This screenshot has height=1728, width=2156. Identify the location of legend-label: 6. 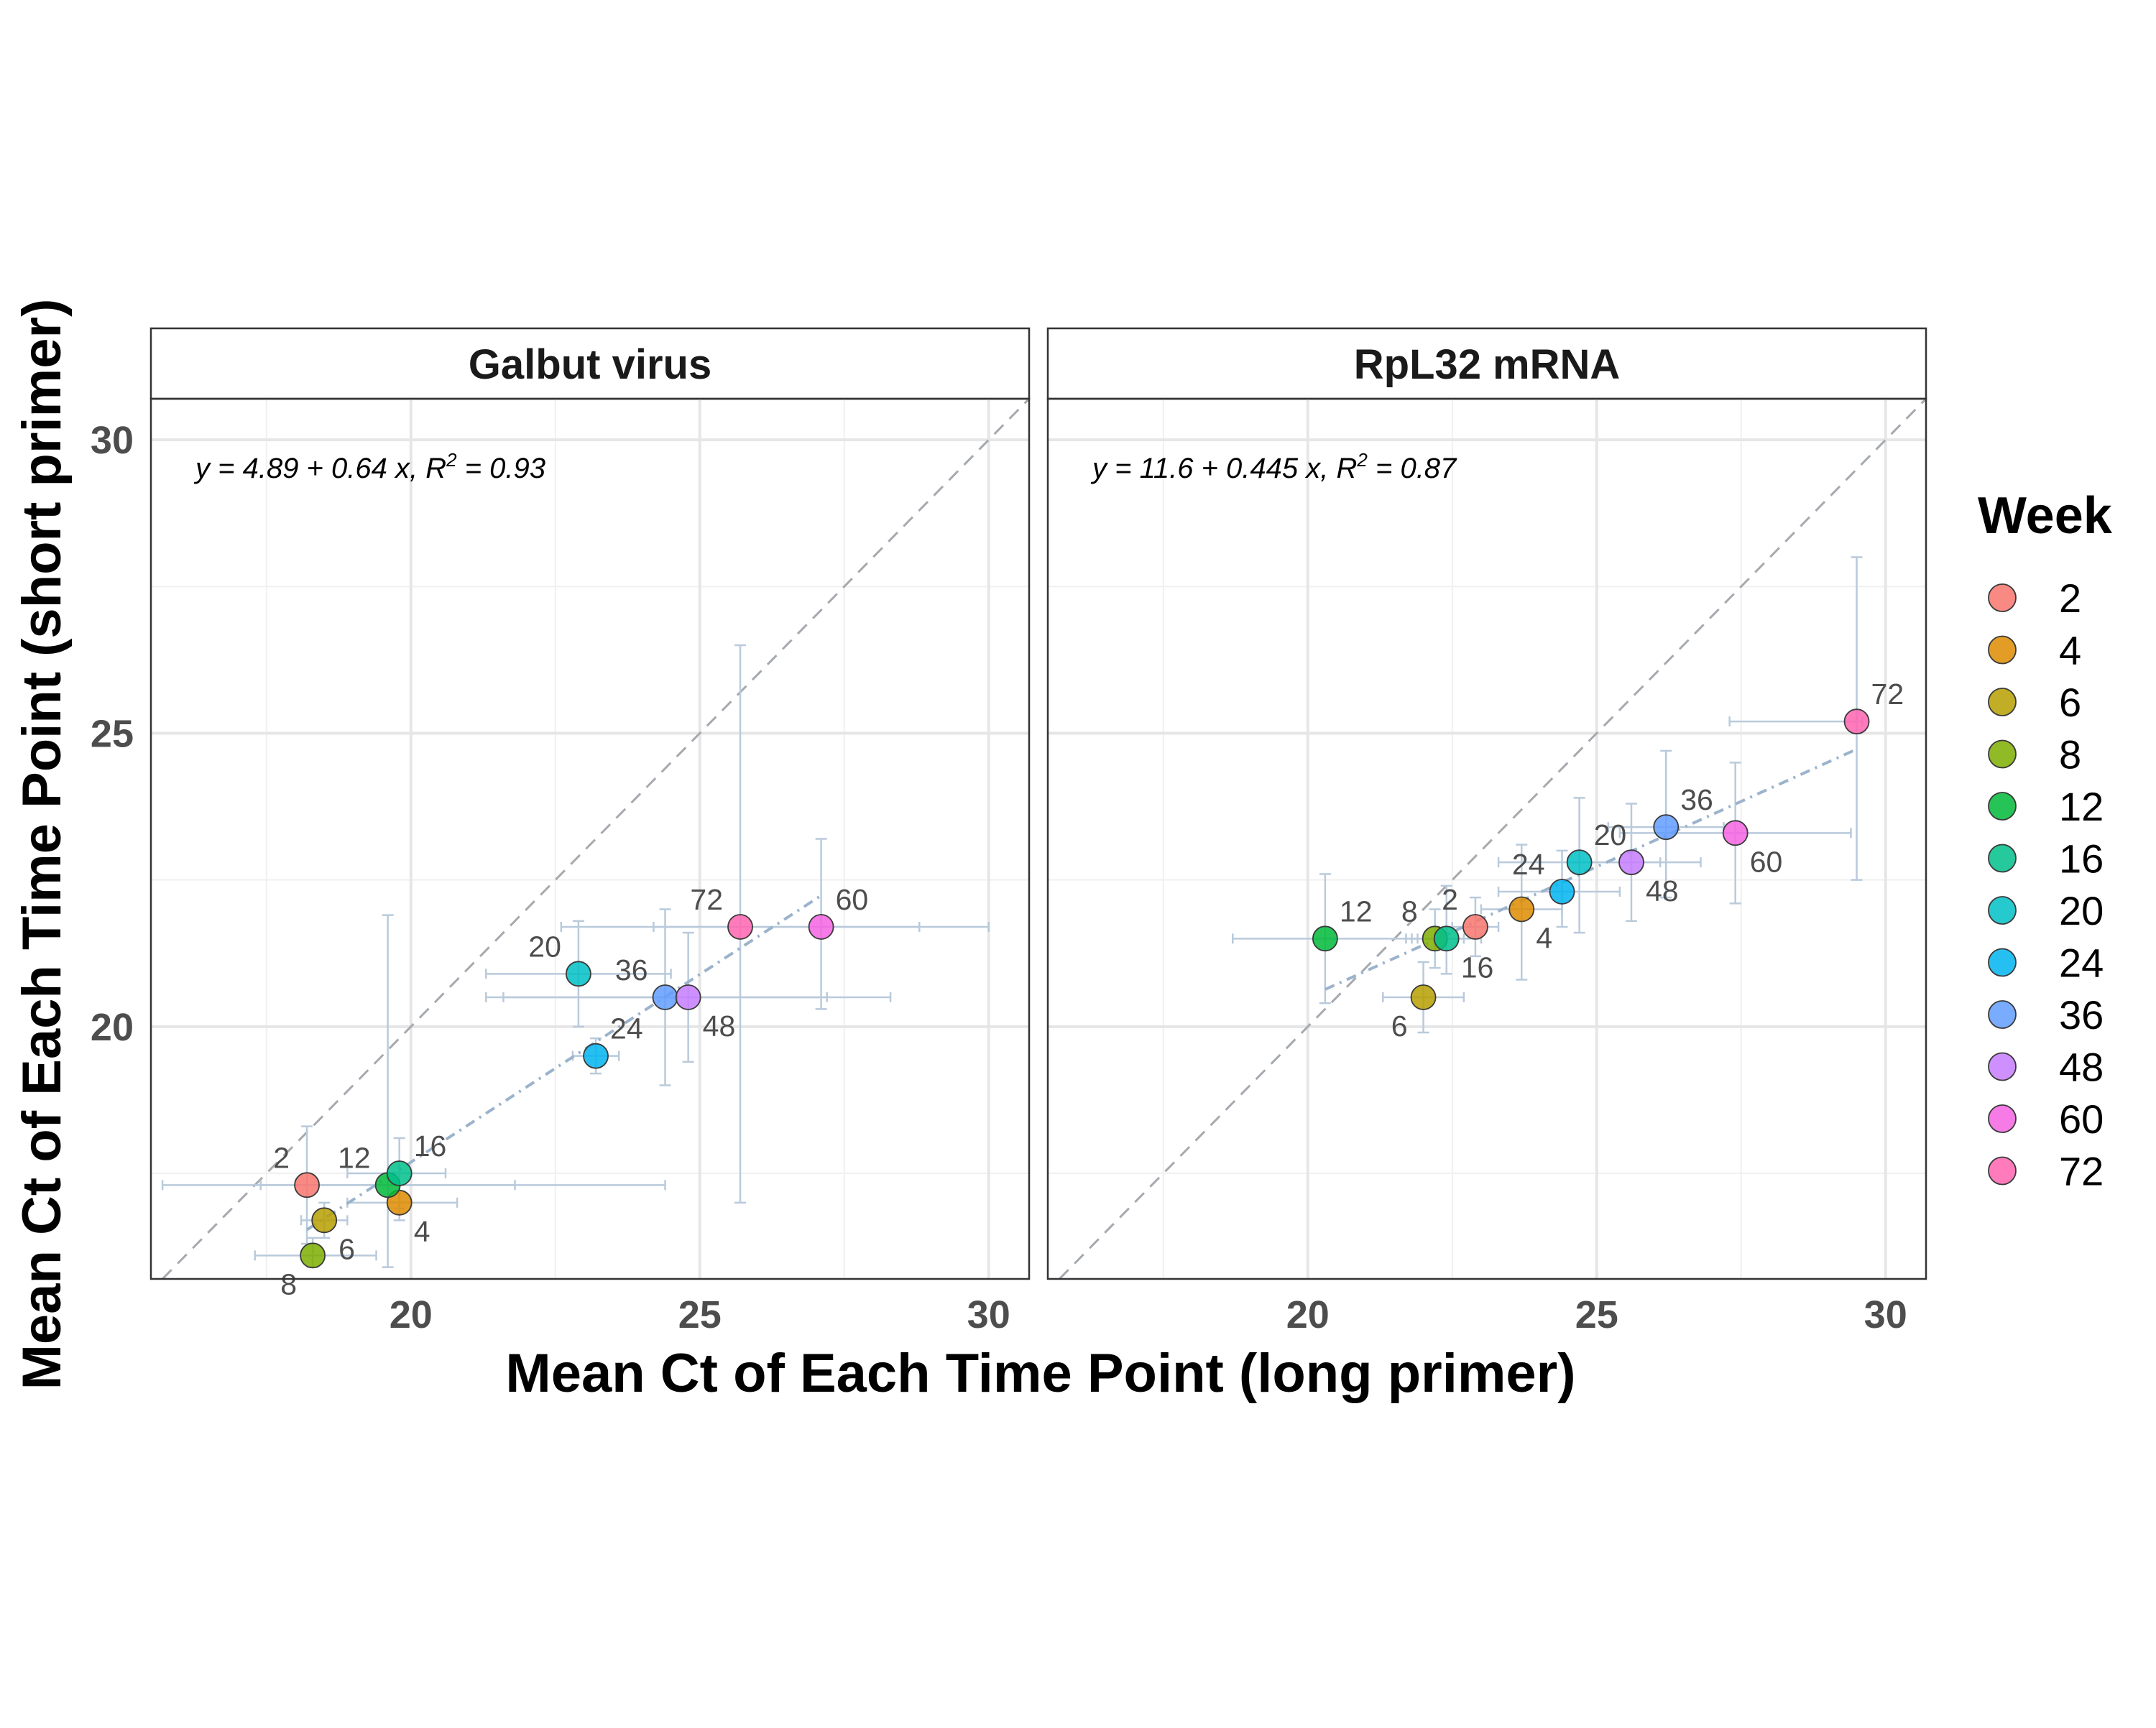
(2070, 702).